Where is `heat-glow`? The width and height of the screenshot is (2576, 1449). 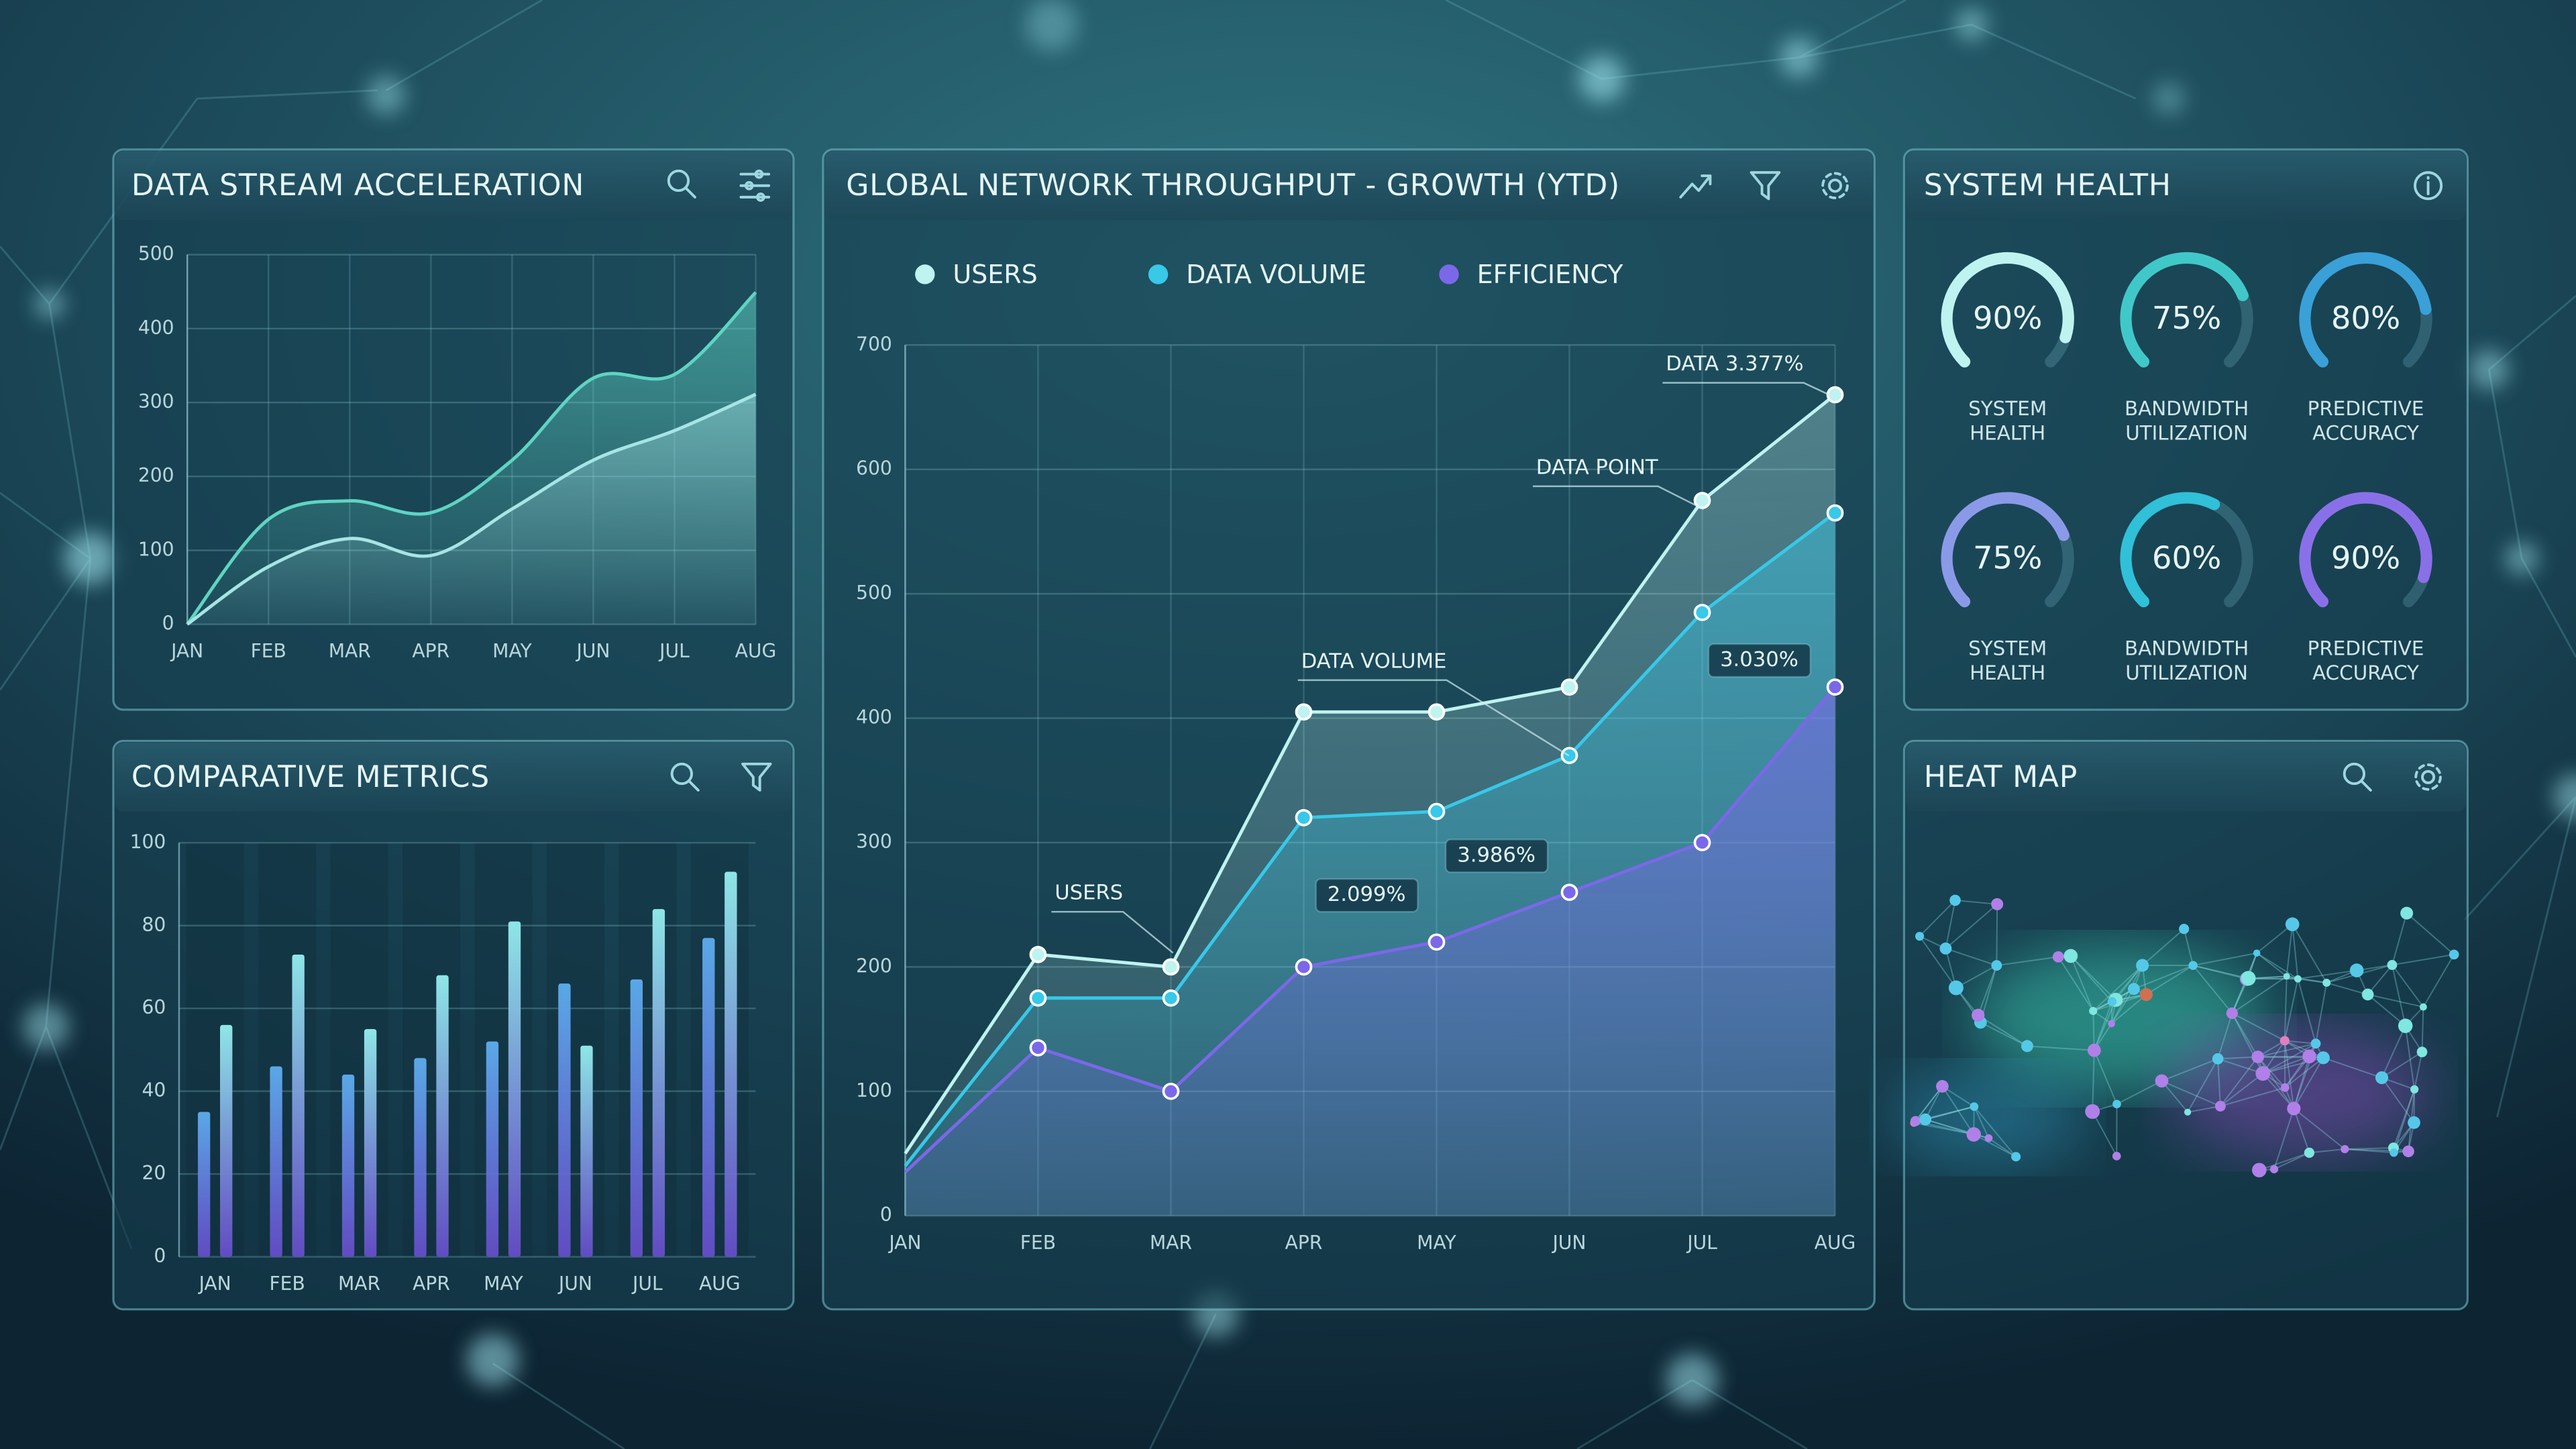 heat-glow is located at coordinates (2300, 1092).